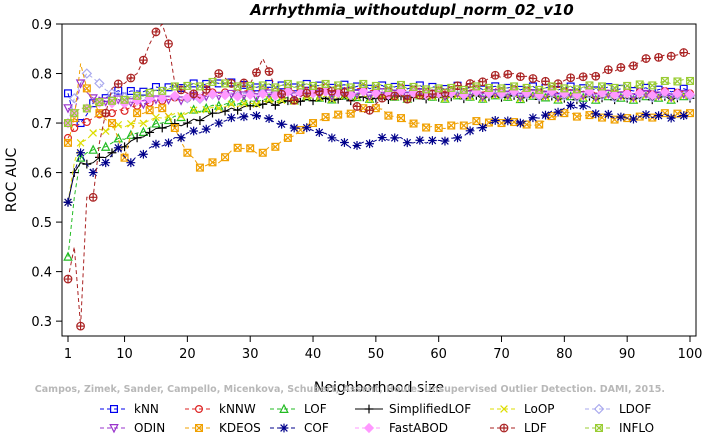 This screenshot has width=702, height=434. I want to click on x-tick-label: 40, so click(313, 354).